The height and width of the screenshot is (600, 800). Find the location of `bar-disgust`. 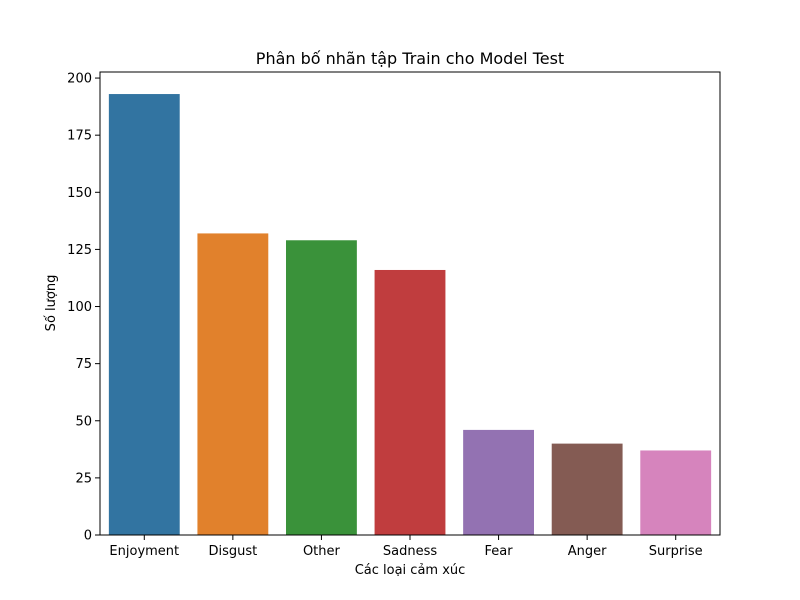

bar-disgust is located at coordinates (233, 384).